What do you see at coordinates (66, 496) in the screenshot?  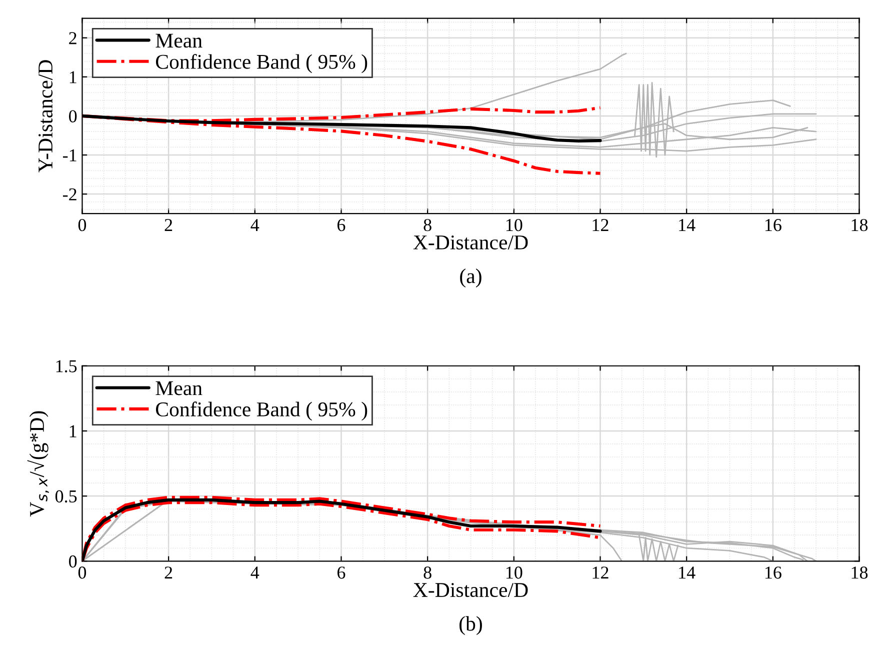 I see `y-tick-label: 0.5` at bounding box center [66, 496].